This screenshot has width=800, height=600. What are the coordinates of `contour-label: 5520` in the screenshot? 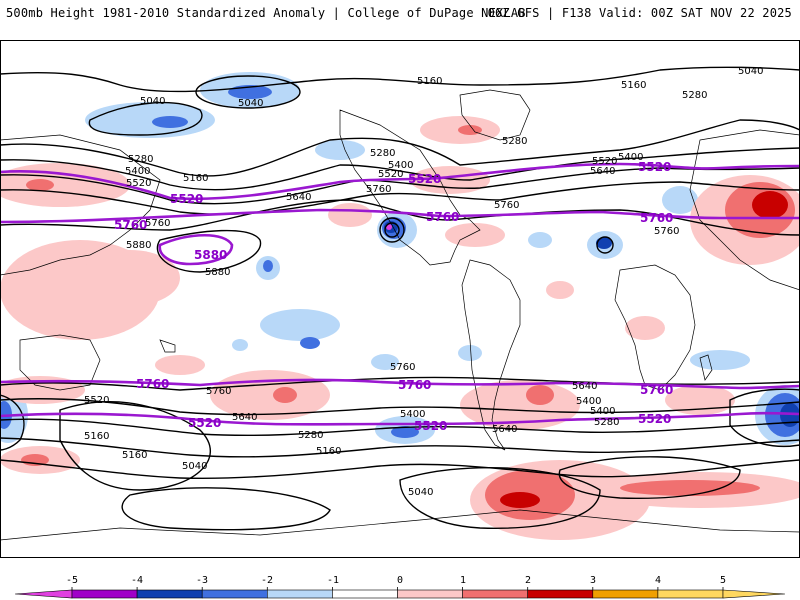 It's located at (138, 183).